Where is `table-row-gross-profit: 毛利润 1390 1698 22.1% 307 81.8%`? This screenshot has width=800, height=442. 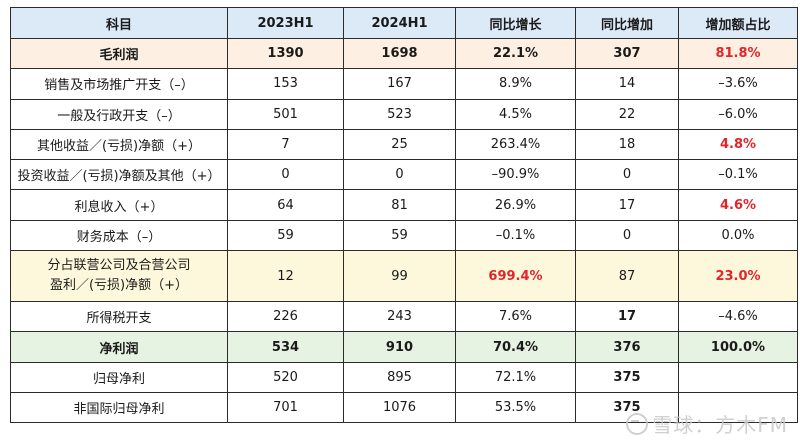
table-row-gross-profit: 毛利润 1390 1698 22.1% 307 81.8% is located at coordinates (404, 53).